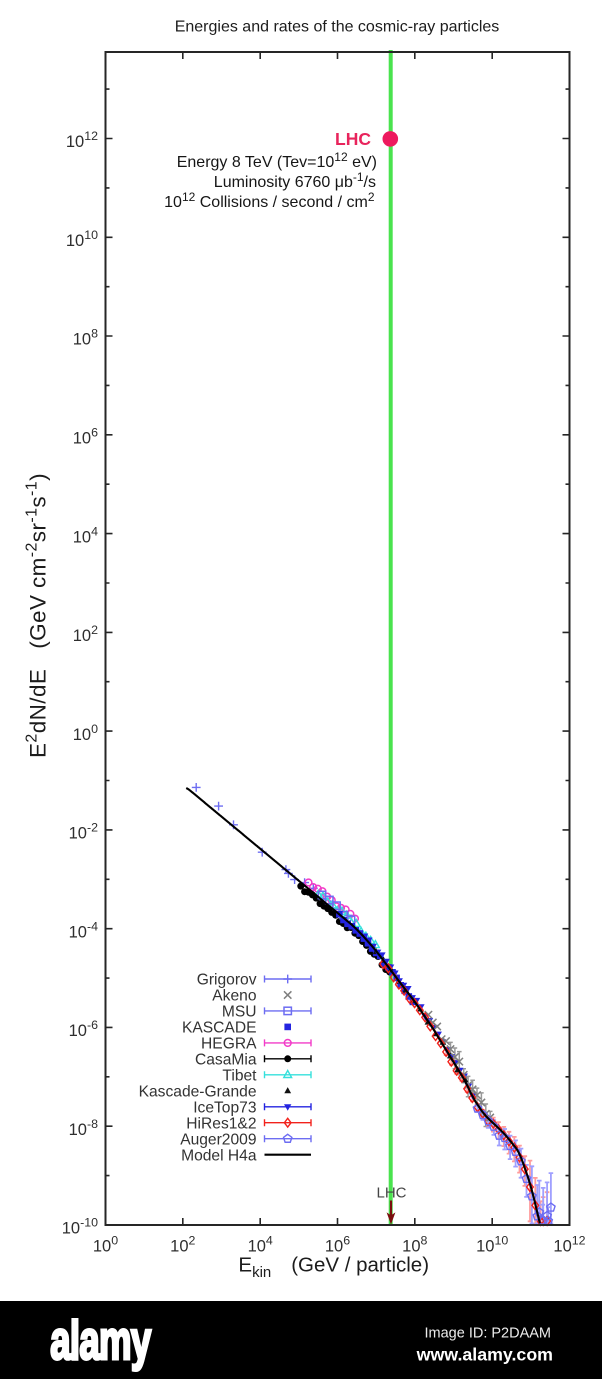 This screenshot has width=602, height=1390. I want to click on svg-text: Image ID: P2DAAM, so click(487, 1334).